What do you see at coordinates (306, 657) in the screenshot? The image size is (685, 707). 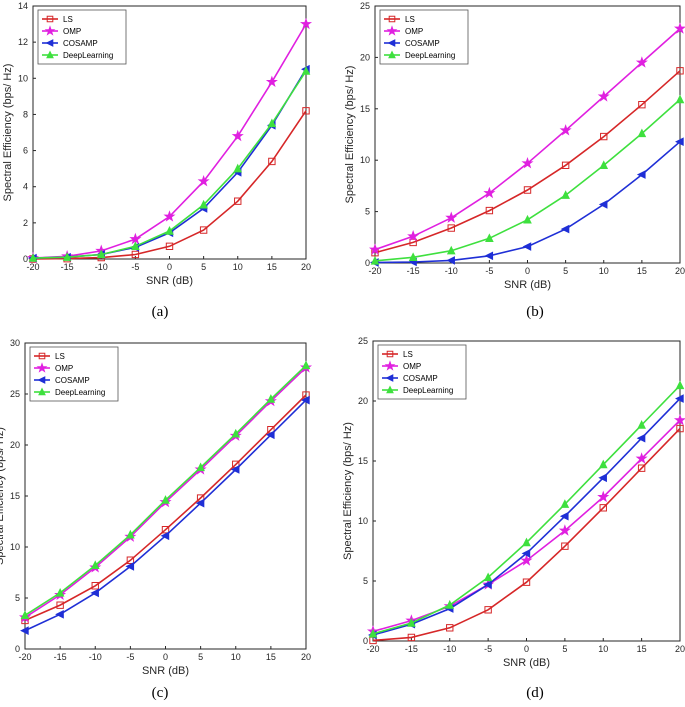 I see `x-tick-label: 20` at bounding box center [306, 657].